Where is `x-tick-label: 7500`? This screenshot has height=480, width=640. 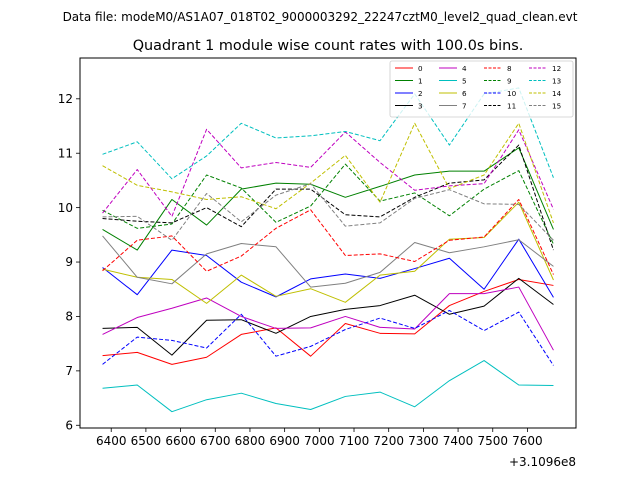 x-tick-label: 7500 is located at coordinates (492, 441).